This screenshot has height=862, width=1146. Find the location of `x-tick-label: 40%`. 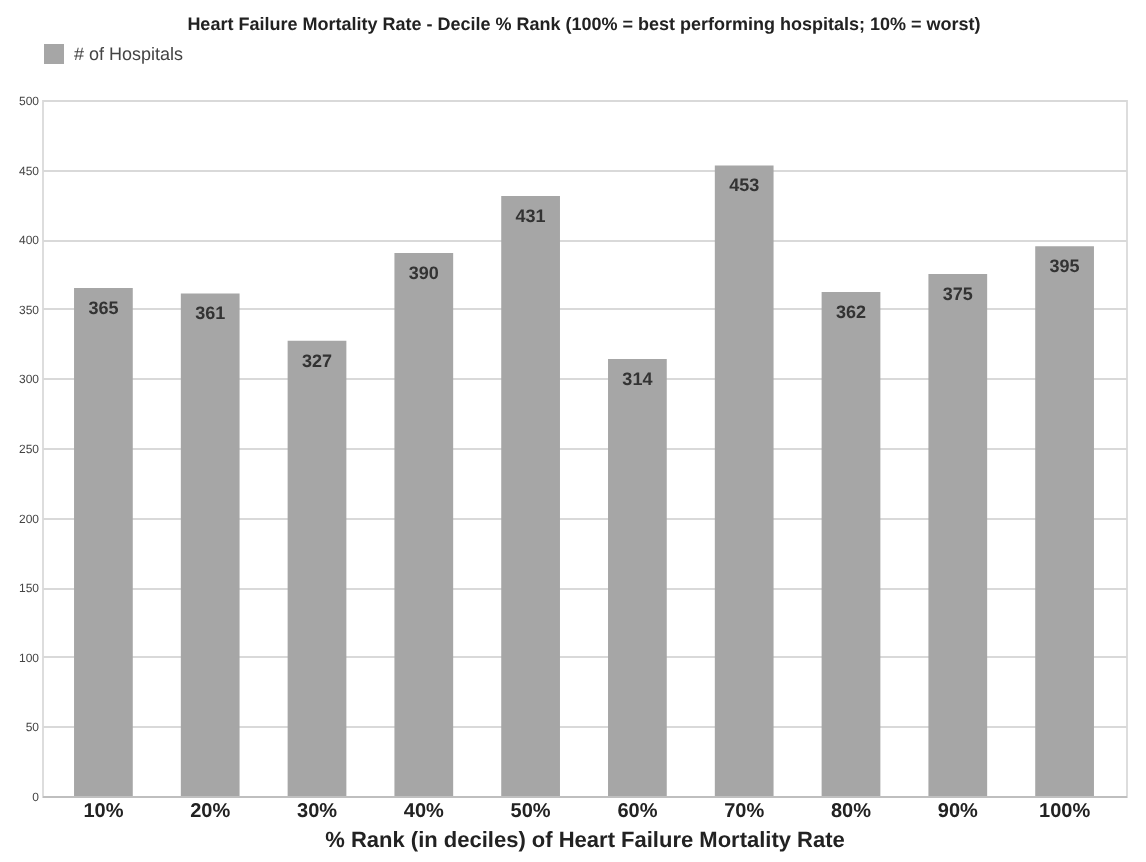

x-tick-label: 40% is located at coordinates (424, 812).